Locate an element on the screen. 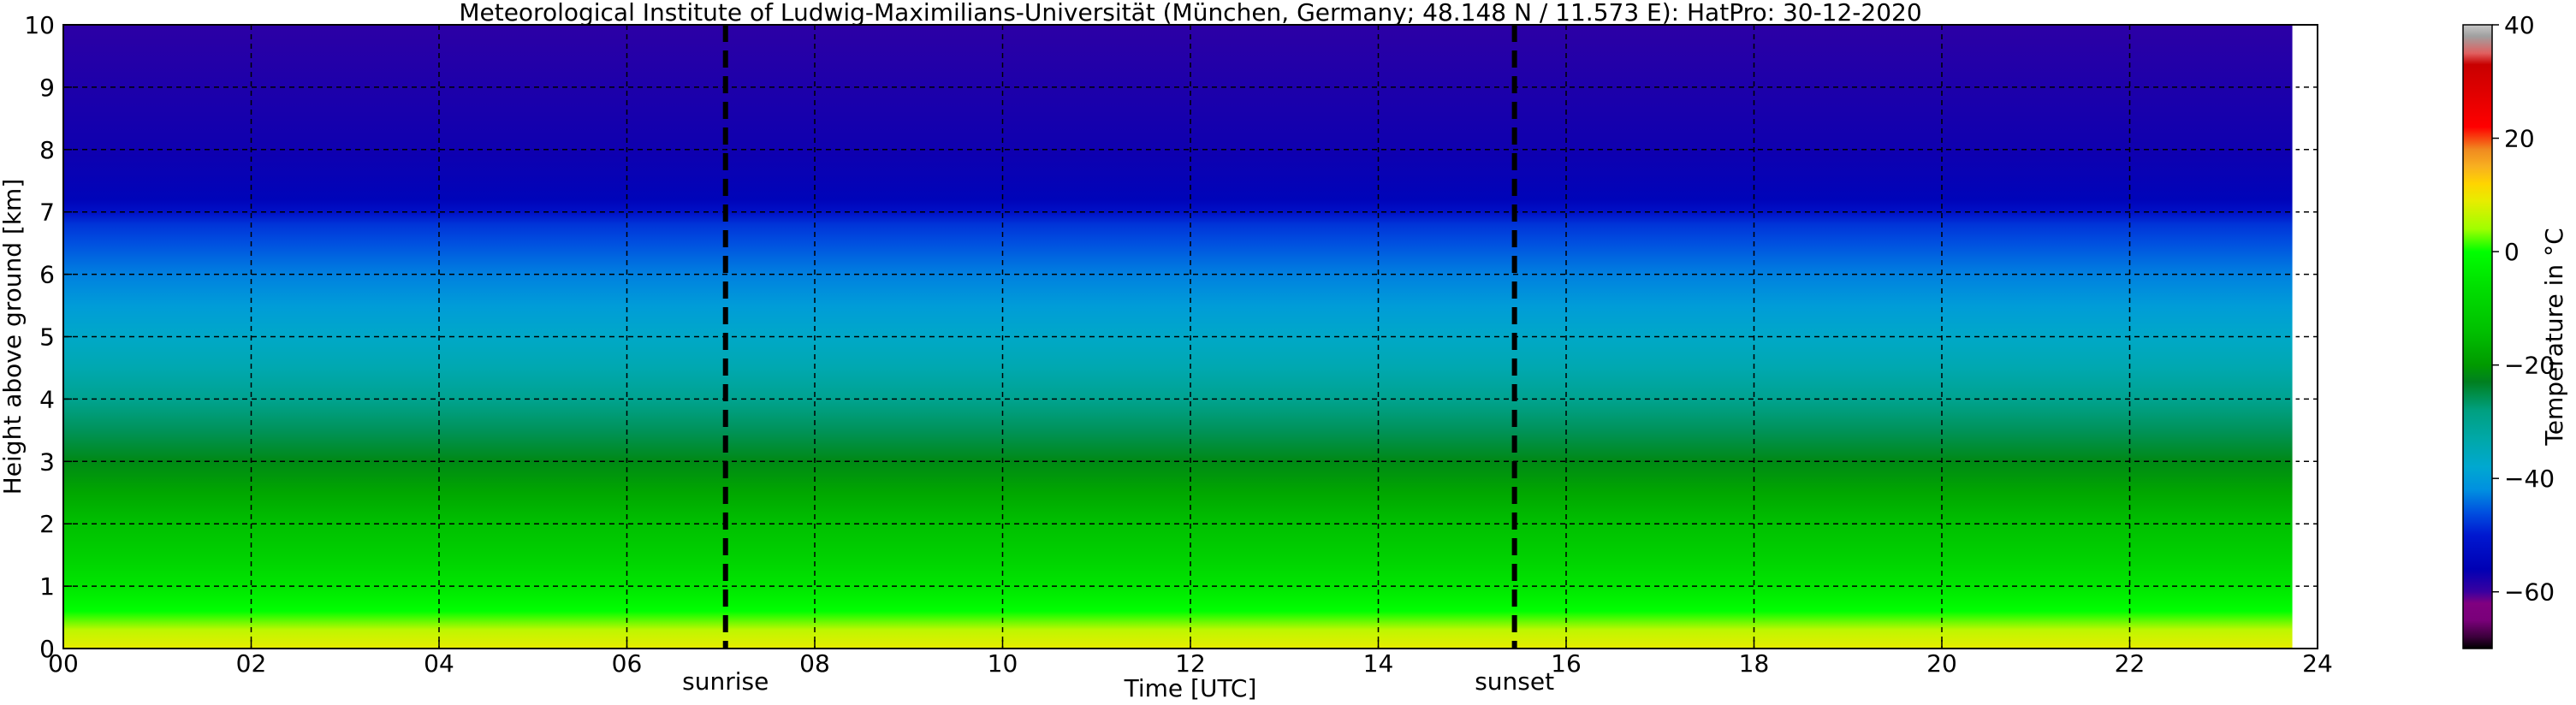 This screenshot has height=705, width=2576. y-tick-label: 9 is located at coordinates (47, 88).